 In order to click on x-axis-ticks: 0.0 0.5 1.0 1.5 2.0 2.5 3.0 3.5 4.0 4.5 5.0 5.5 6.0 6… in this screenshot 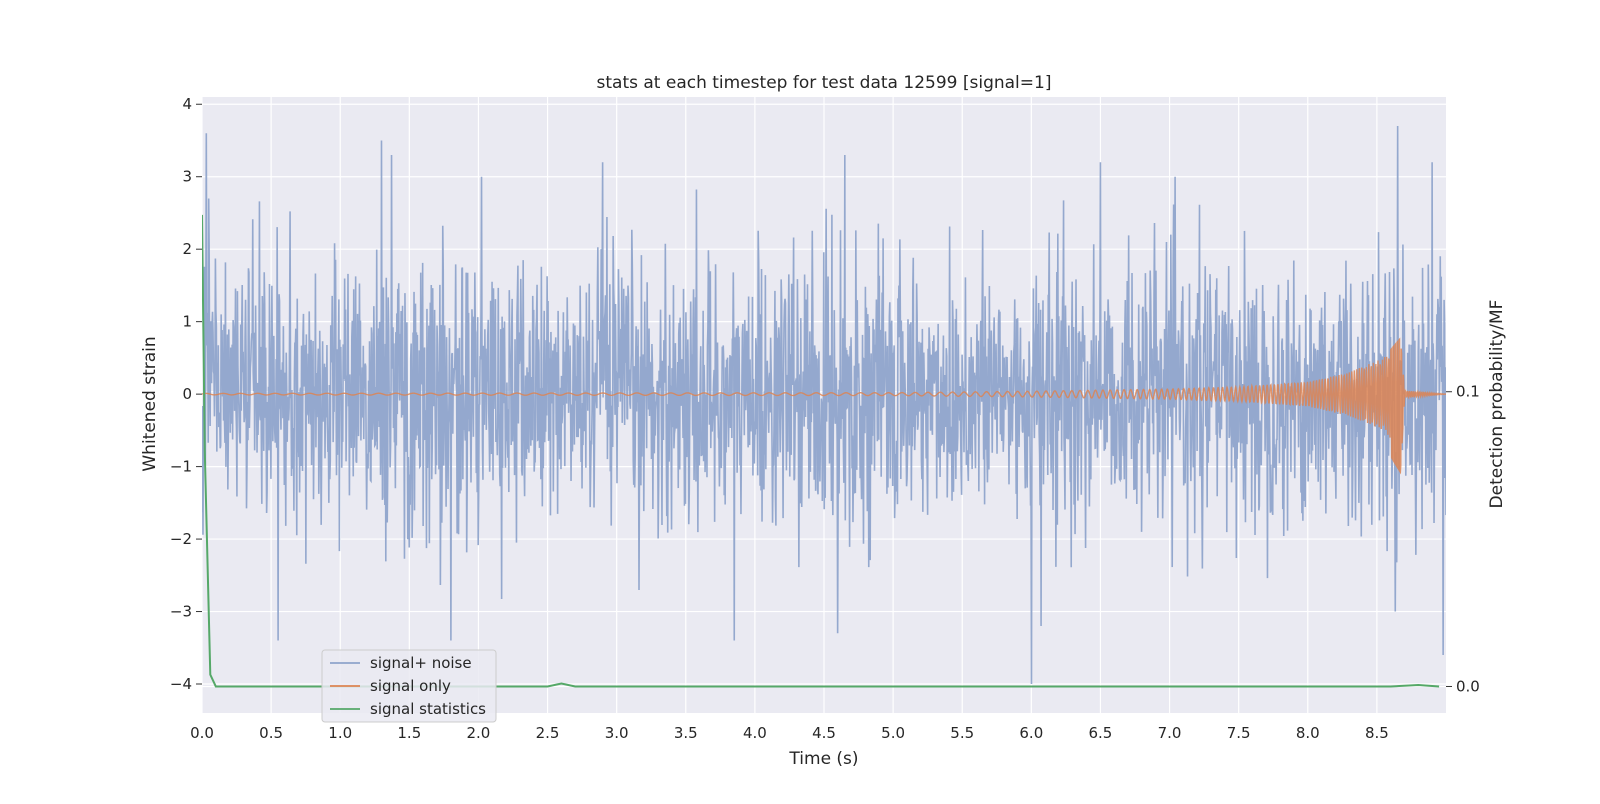, I will do `click(789, 733)`.